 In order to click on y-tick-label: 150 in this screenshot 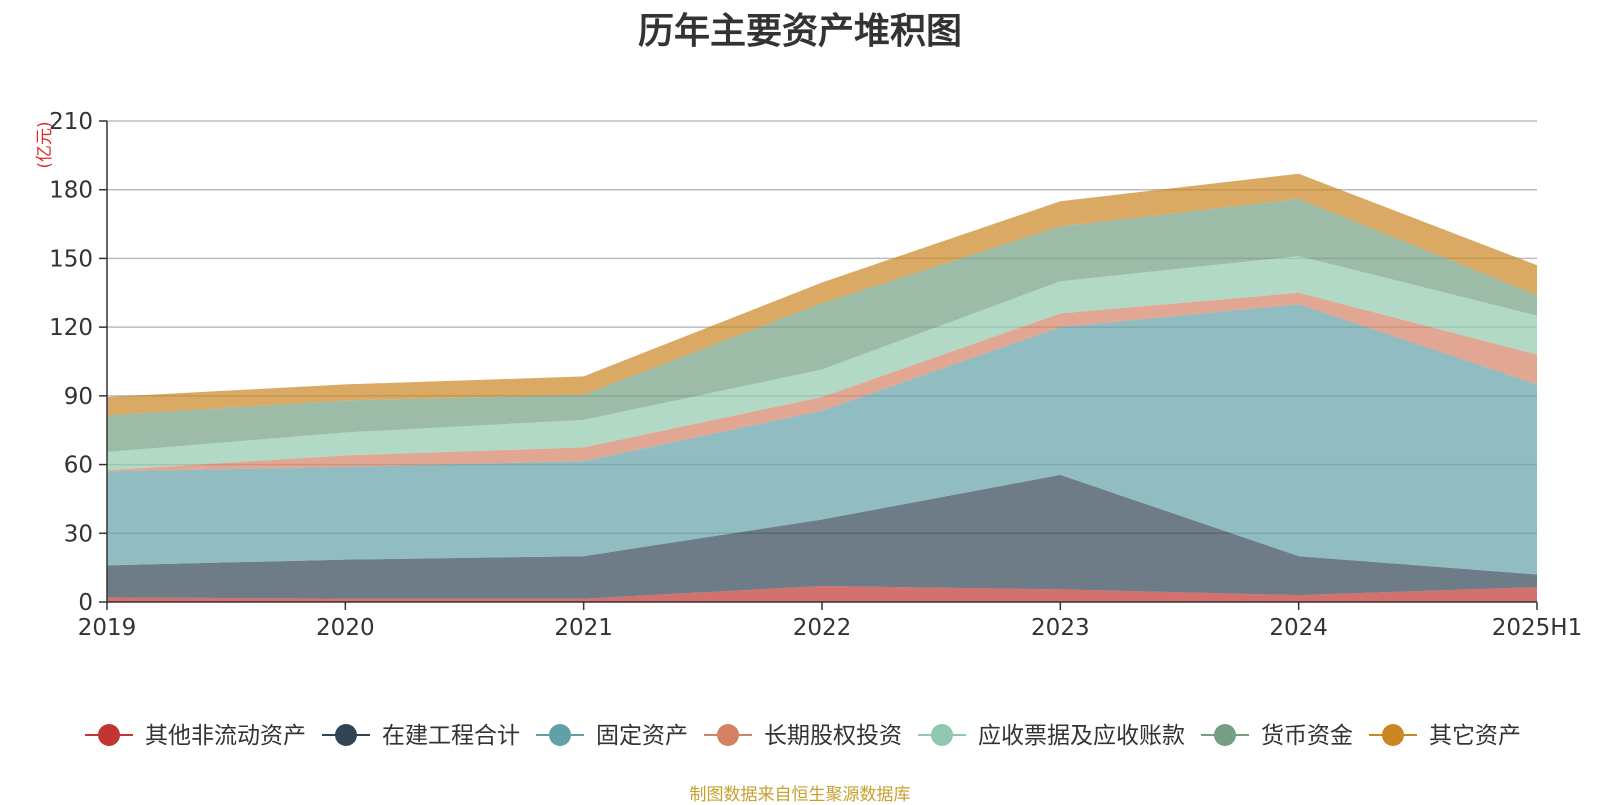, I will do `click(71, 259)`.